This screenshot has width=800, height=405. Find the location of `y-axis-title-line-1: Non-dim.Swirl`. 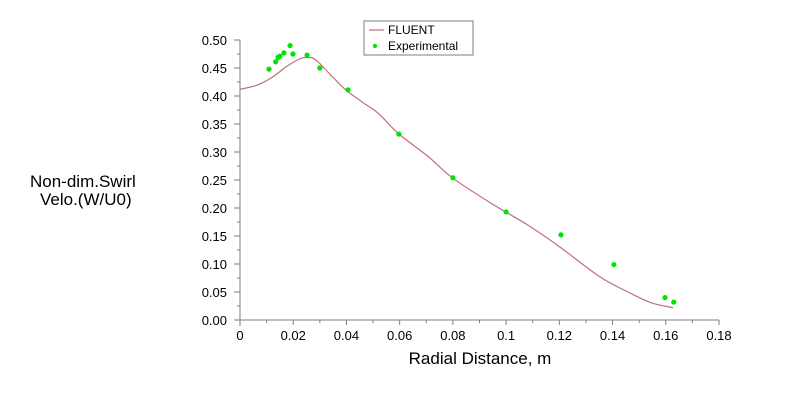

y-axis-title-line-1: Non-dim.Swirl is located at coordinates (83, 181).